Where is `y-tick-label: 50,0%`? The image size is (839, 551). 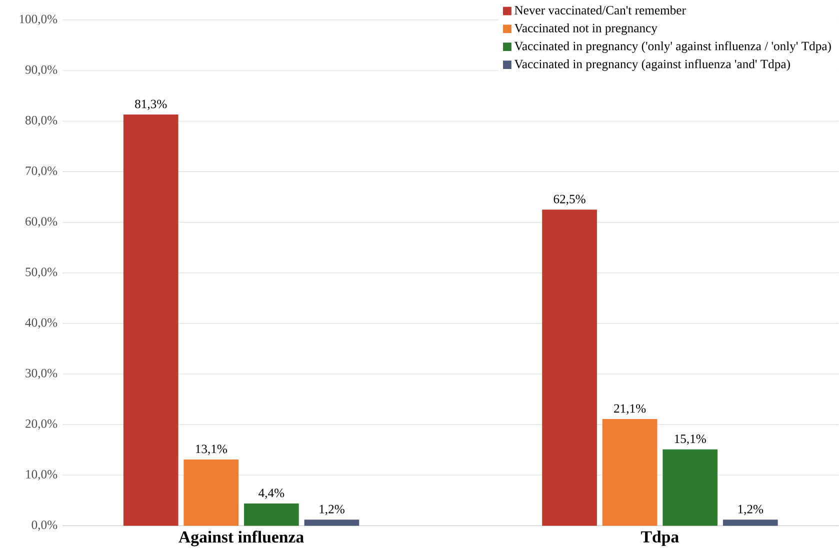
y-tick-label: 50,0% is located at coordinates (42, 273).